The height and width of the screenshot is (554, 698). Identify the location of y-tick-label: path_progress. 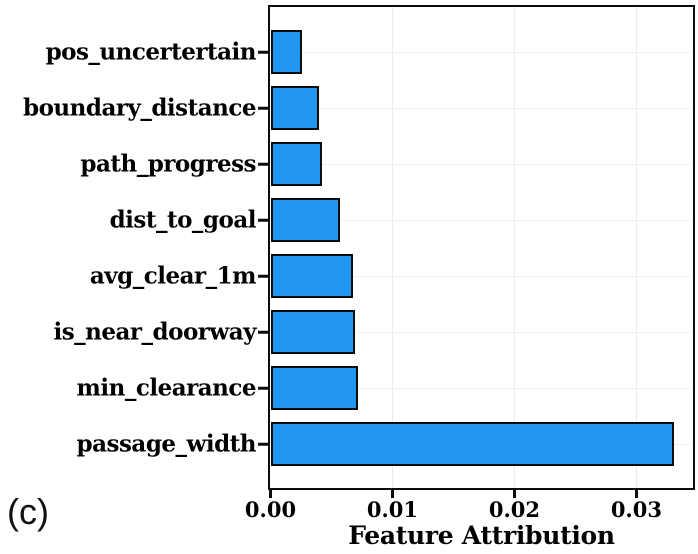
(168, 164).